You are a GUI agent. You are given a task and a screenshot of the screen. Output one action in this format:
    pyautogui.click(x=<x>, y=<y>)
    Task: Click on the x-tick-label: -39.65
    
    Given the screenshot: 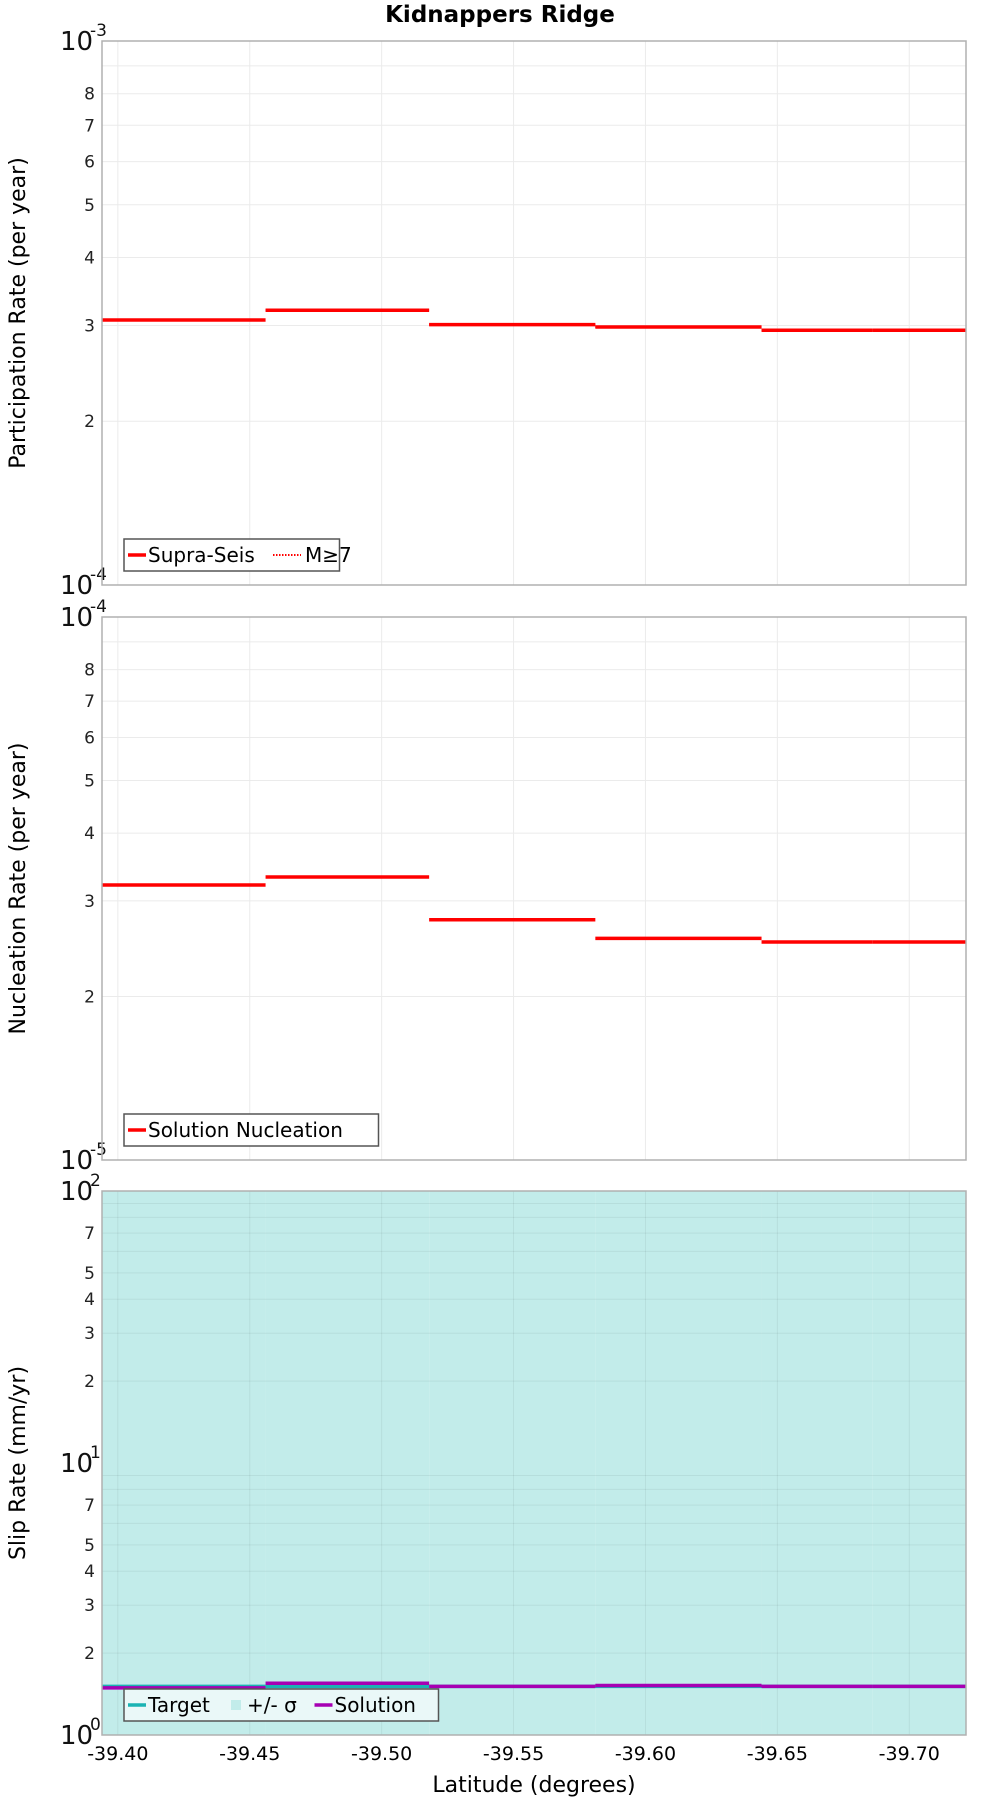 What is the action you would take?
    pyautogui.click(x=777, y=1754)
    